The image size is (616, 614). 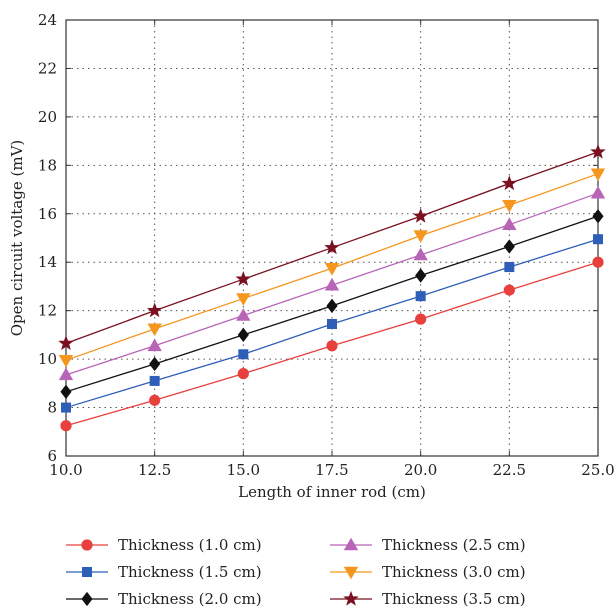 I want to click on legend-label: Thickness (2.0 cm), so click(x=190, y=599).